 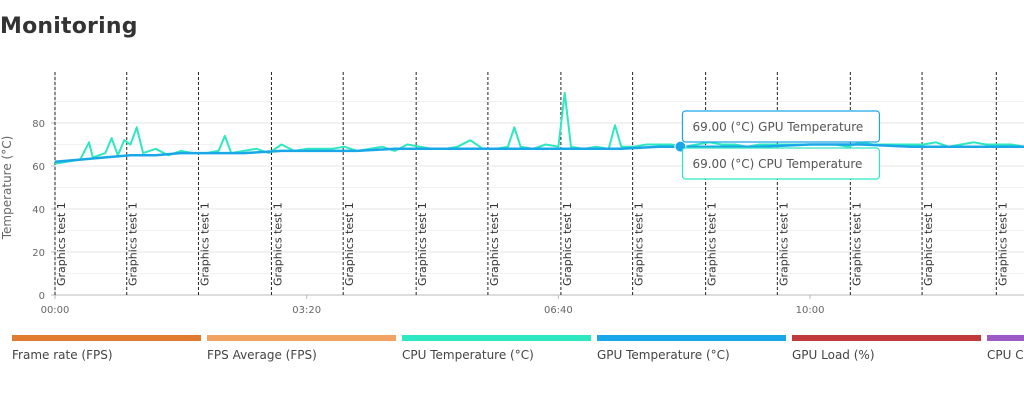 What do you see at coordinates (777, 164) in the screenshot?
I see `tooltip-text: 69.00 (°C) CPU Temperature` at bounding box center [777, 164].